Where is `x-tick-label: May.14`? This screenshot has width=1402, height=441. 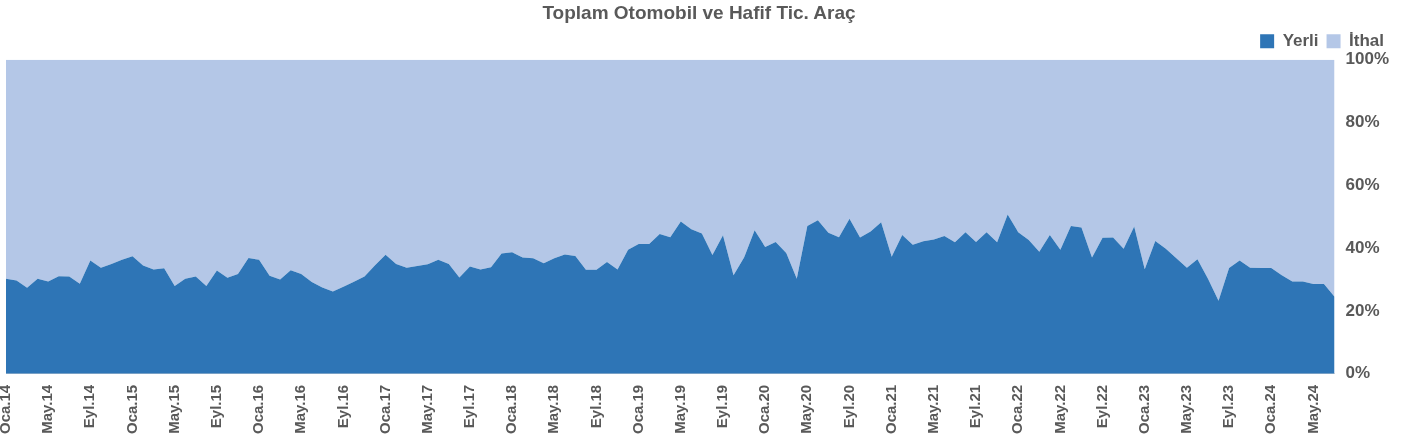 x-tick-label: May.14 is located at coordinates (47, 409).